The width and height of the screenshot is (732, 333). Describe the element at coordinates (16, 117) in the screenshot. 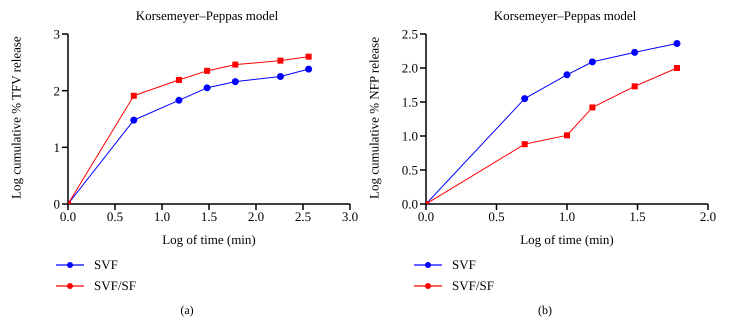

I see `y-axis-title: Log cumulative % TFV release` at that location.